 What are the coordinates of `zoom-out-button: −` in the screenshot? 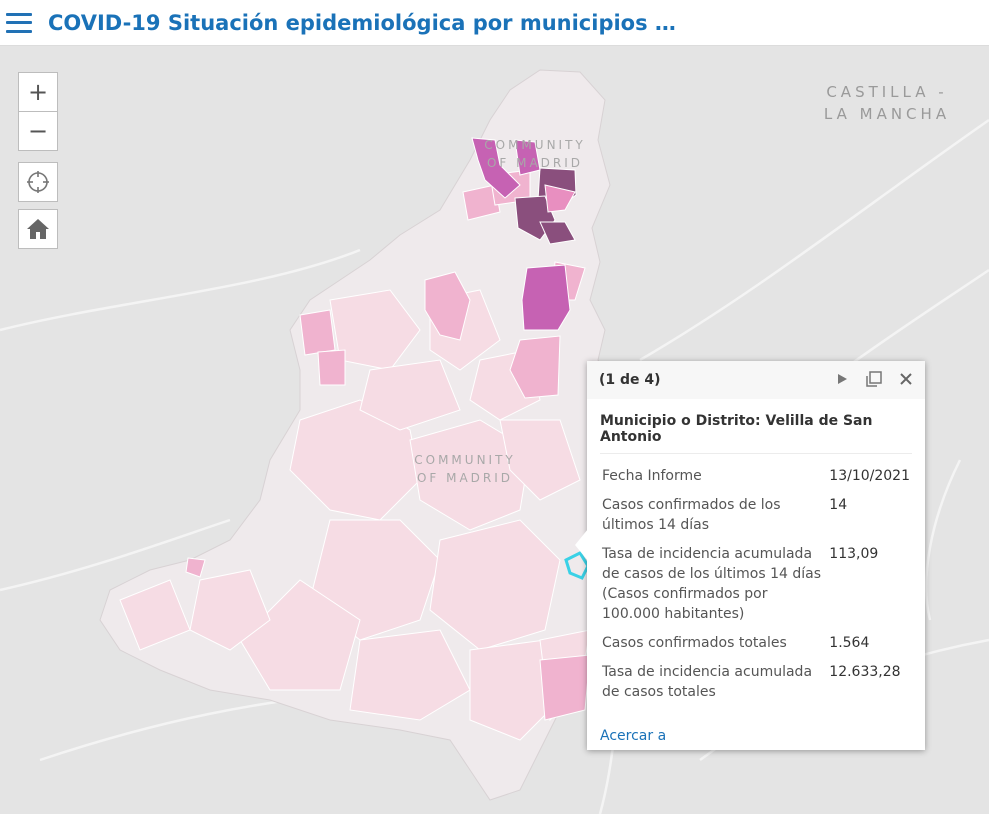 It's located at (38, 130).